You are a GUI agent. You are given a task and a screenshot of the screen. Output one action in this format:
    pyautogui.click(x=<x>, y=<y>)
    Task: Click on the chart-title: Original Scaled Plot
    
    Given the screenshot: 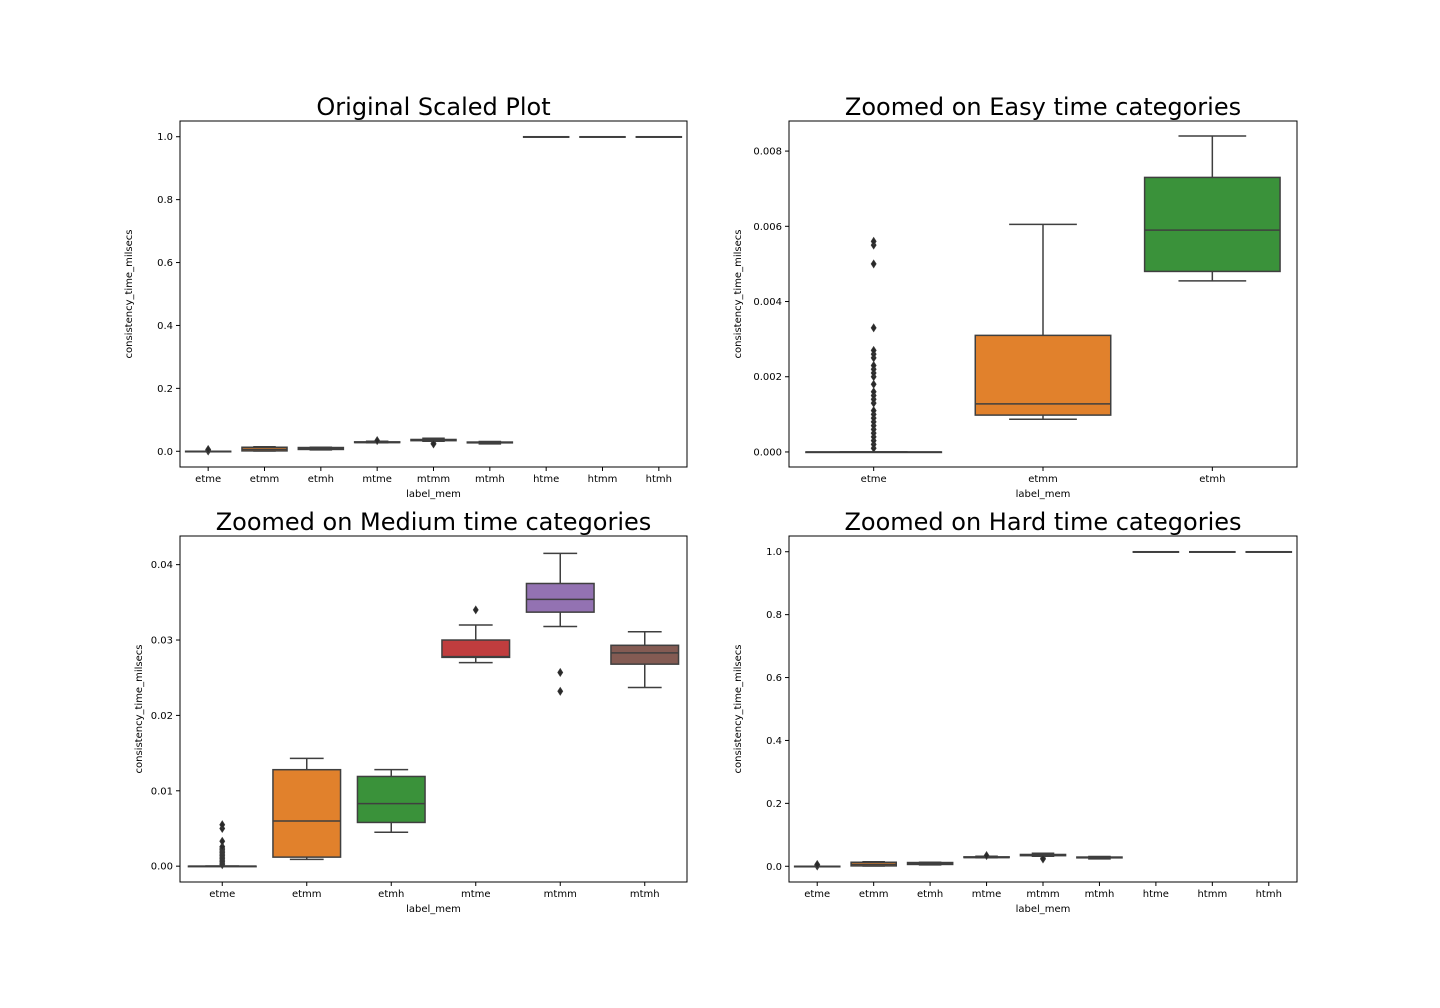 What is the action you would take?
    pyautogui.click(x=433, y=107)
    